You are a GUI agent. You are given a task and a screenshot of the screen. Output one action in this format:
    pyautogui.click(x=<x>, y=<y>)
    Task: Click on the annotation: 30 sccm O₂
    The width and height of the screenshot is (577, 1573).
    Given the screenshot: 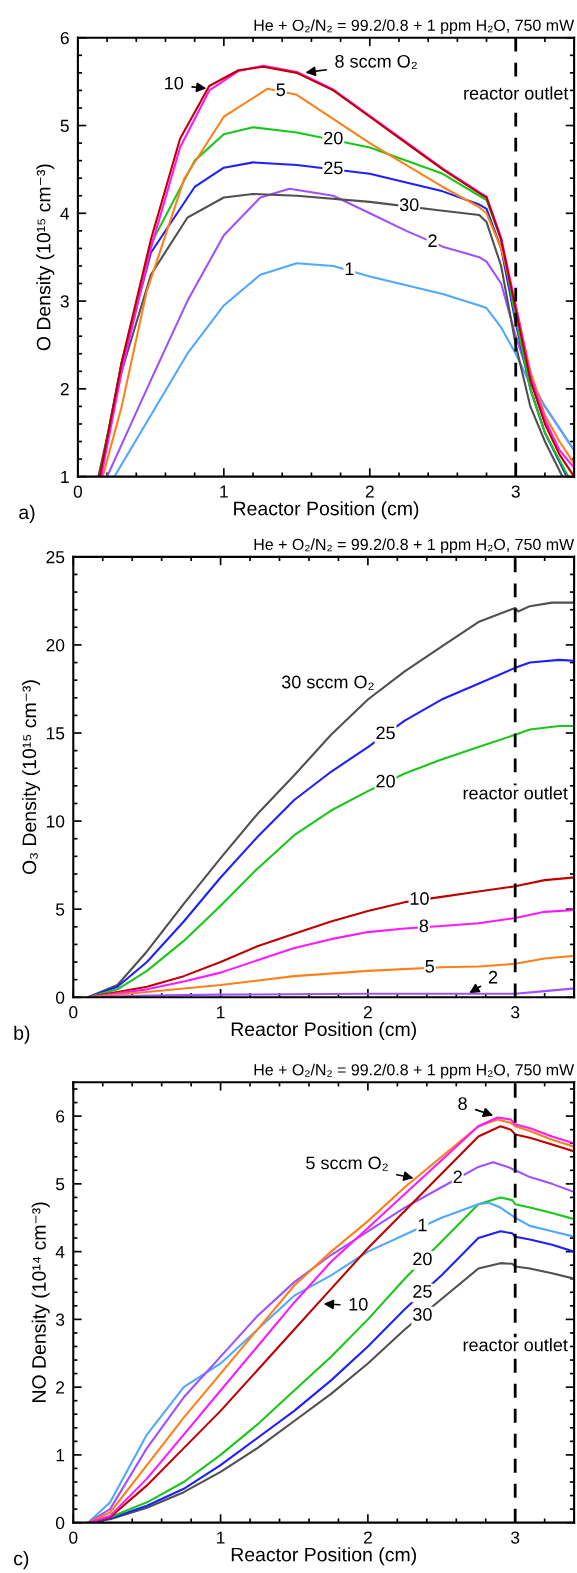 What is the action you would take?
    pyautogui.click(x=327, y=682)
    